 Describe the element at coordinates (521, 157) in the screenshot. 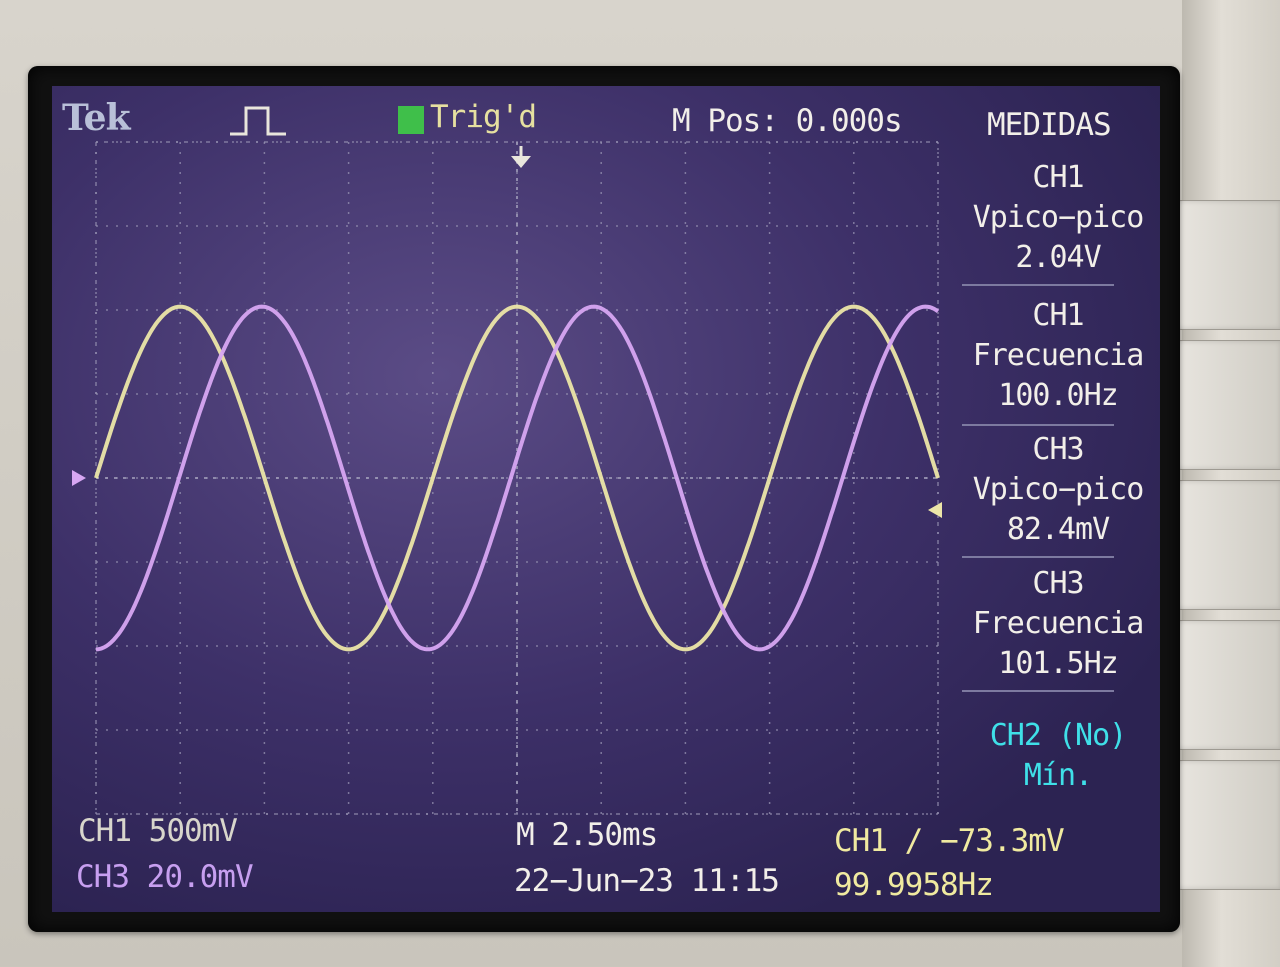

I see `trigger-position-marker-icon` at that location.